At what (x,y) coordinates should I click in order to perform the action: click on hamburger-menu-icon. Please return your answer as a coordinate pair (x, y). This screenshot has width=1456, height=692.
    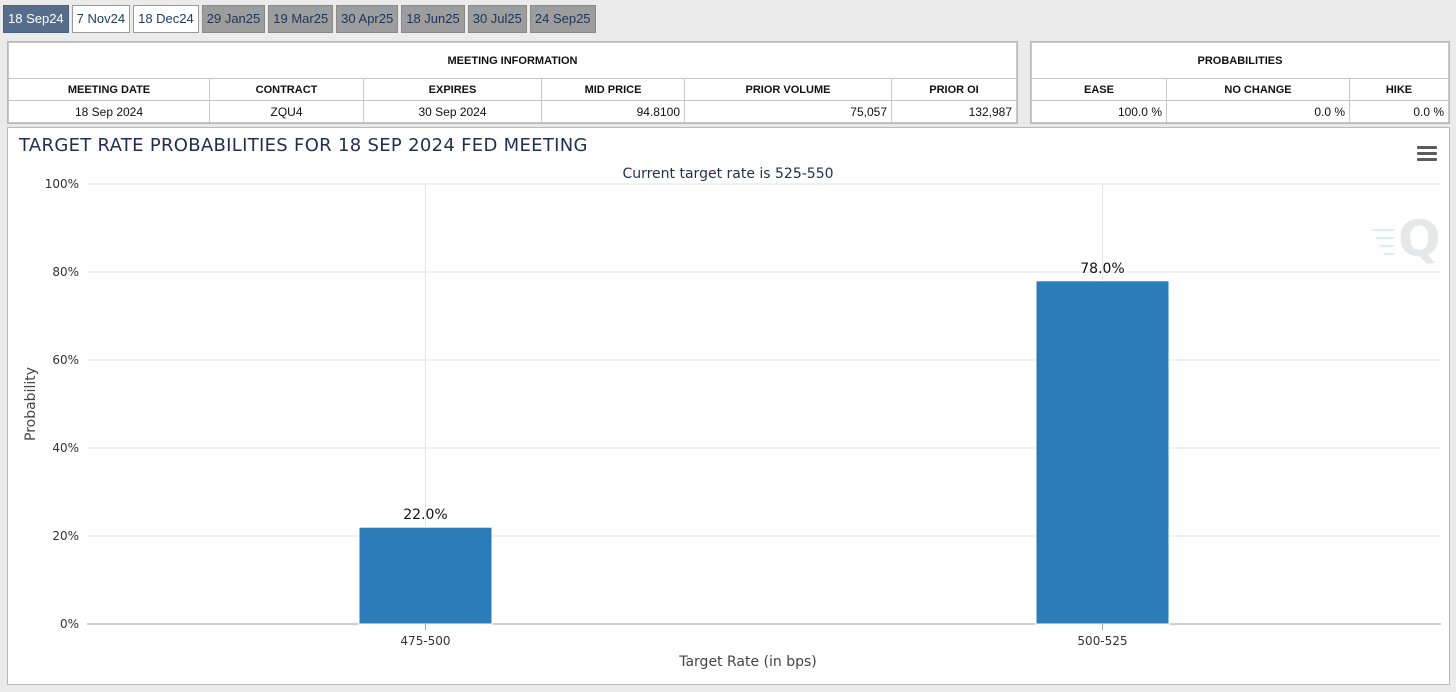
    Looking at the image, I should click on (1427, 154).